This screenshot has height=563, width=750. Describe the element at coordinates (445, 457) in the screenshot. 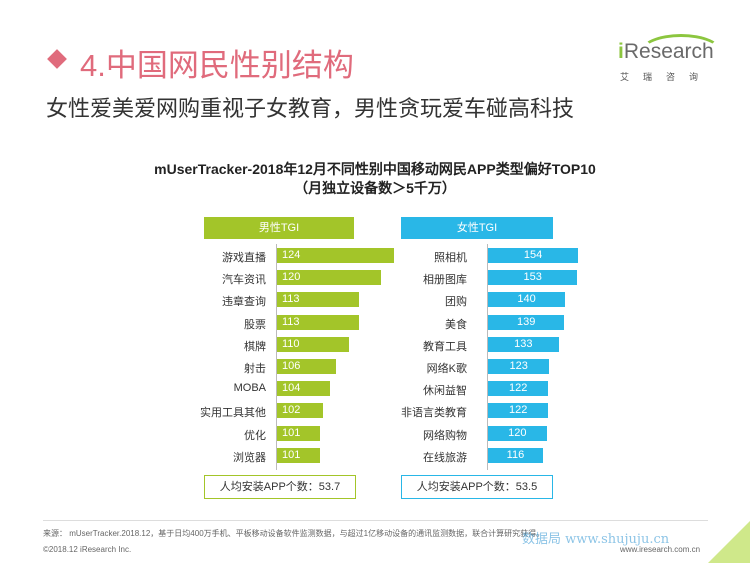

I see `female-category-label: 在线旅游` at that location.